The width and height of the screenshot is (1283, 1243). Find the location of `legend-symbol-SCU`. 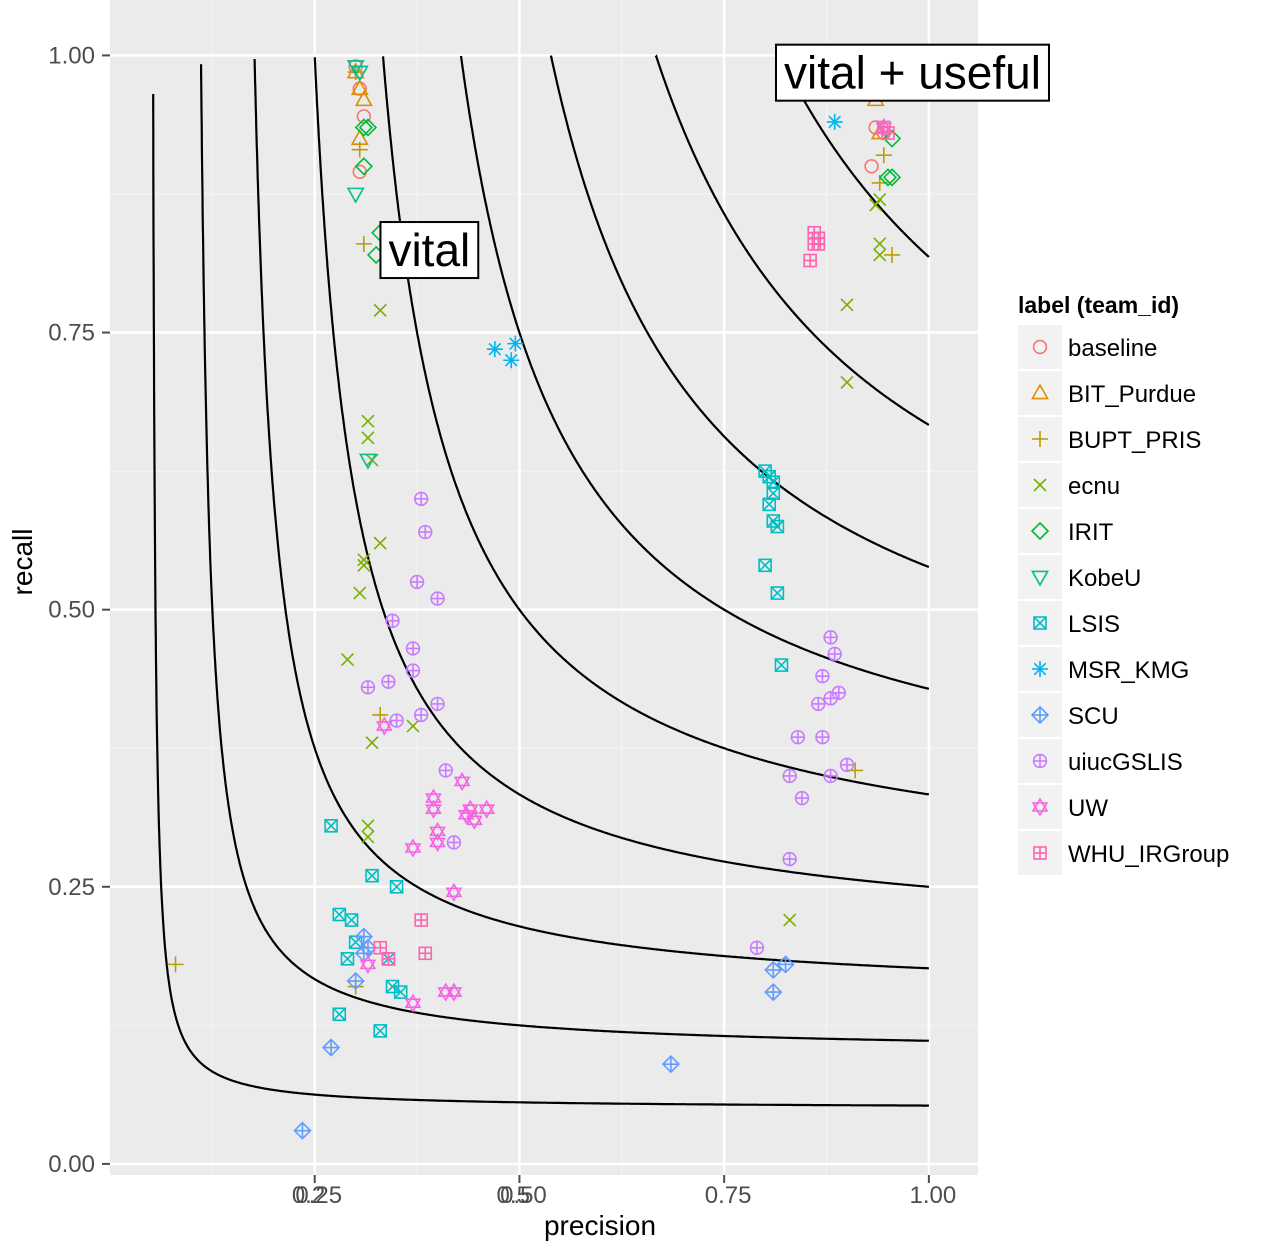

legend-symbol-SCU is located at coordinates (1040, 715).